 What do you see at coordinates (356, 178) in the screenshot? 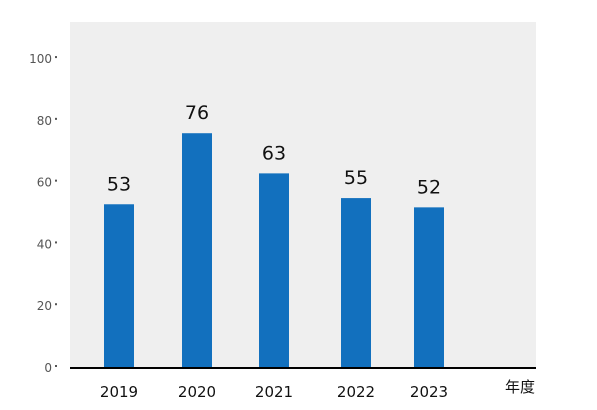
I see `data-label-2022: 55` at bounding box center [356, 178].